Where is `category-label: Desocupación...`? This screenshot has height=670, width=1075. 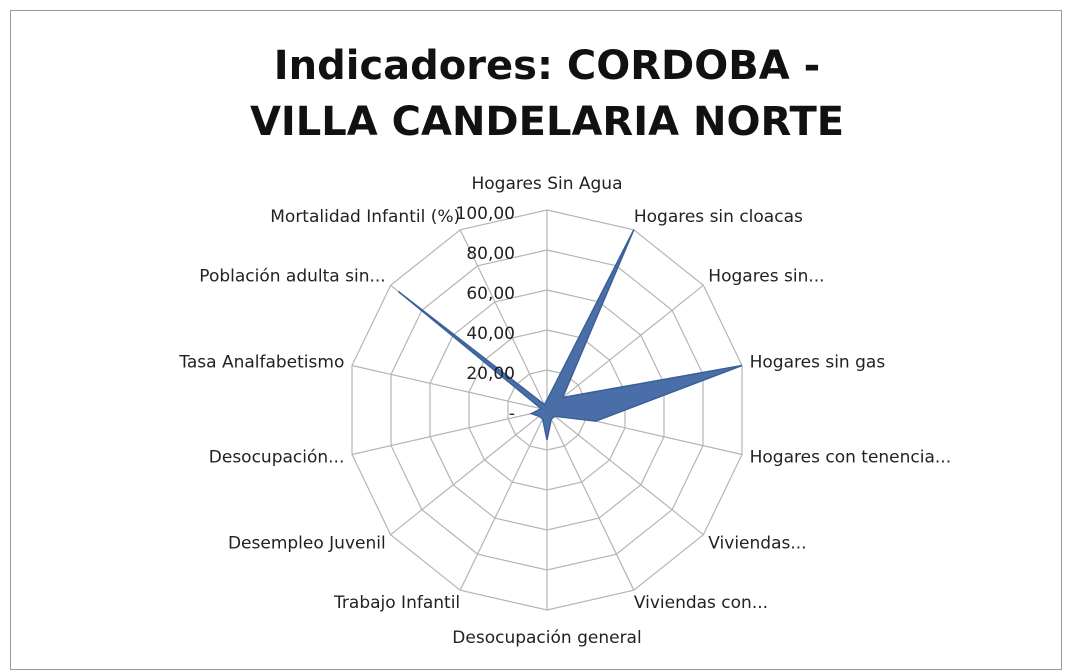 category-label: Desocupación... is located at coordinates (277, 458).